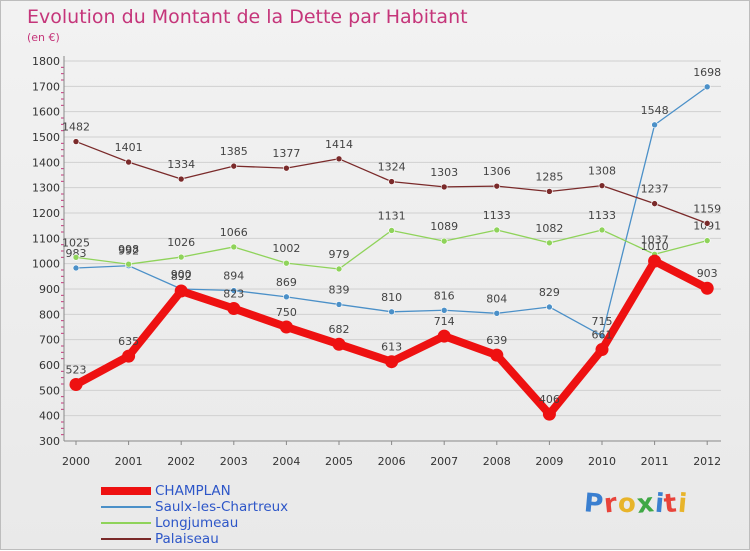  What do you see at coordinates (181, 461) in the screenshot?
I see `x-tick-label: 2002` at bounding box center [181, 461].